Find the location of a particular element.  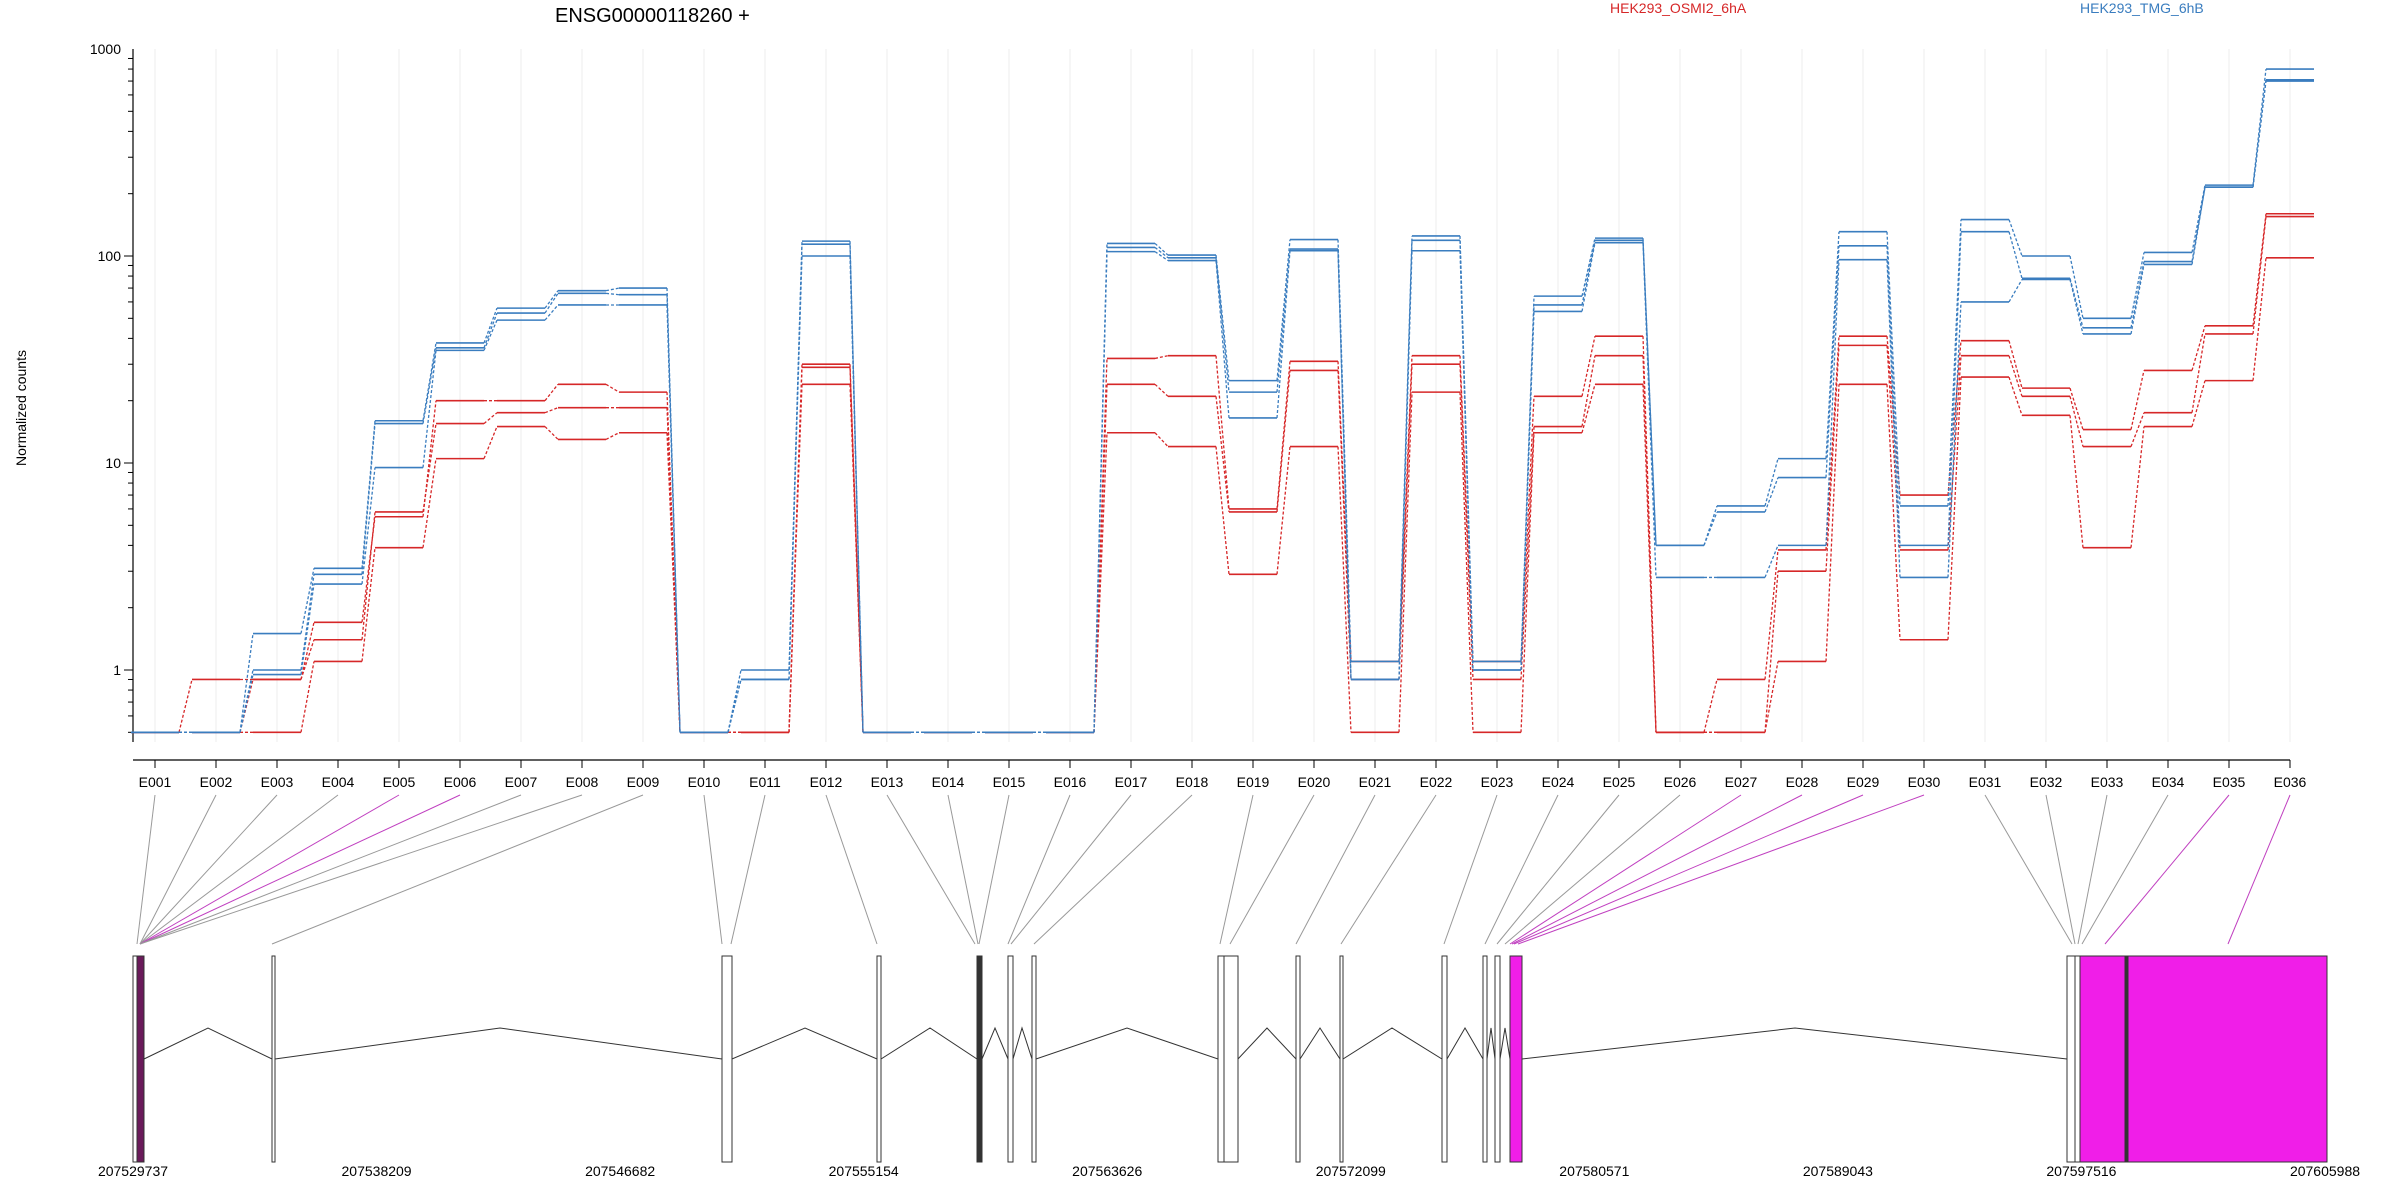

x-tick-label: E009 is located at coordinates (643, 782).